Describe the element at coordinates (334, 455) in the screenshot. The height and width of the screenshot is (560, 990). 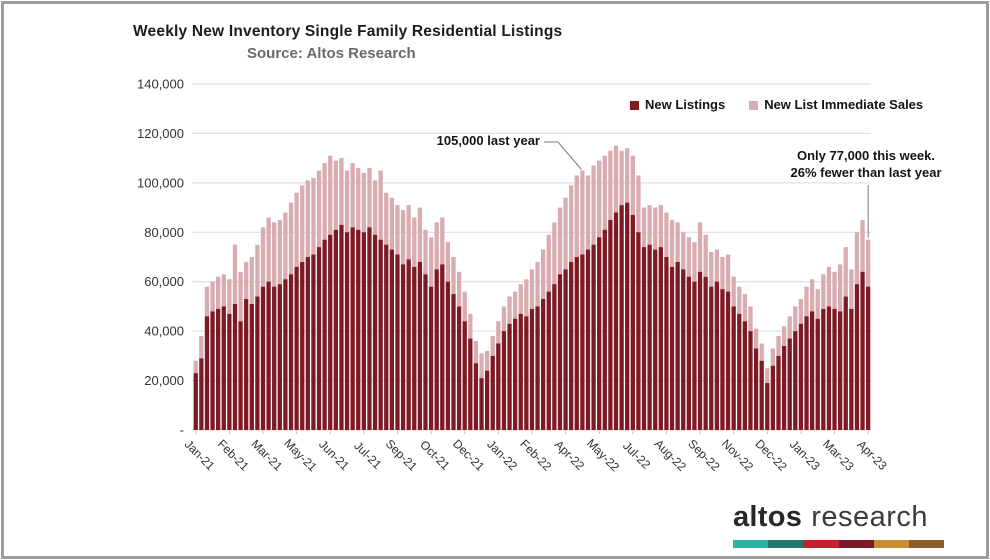
I see `x-axis-label: Jun-21` at that location.